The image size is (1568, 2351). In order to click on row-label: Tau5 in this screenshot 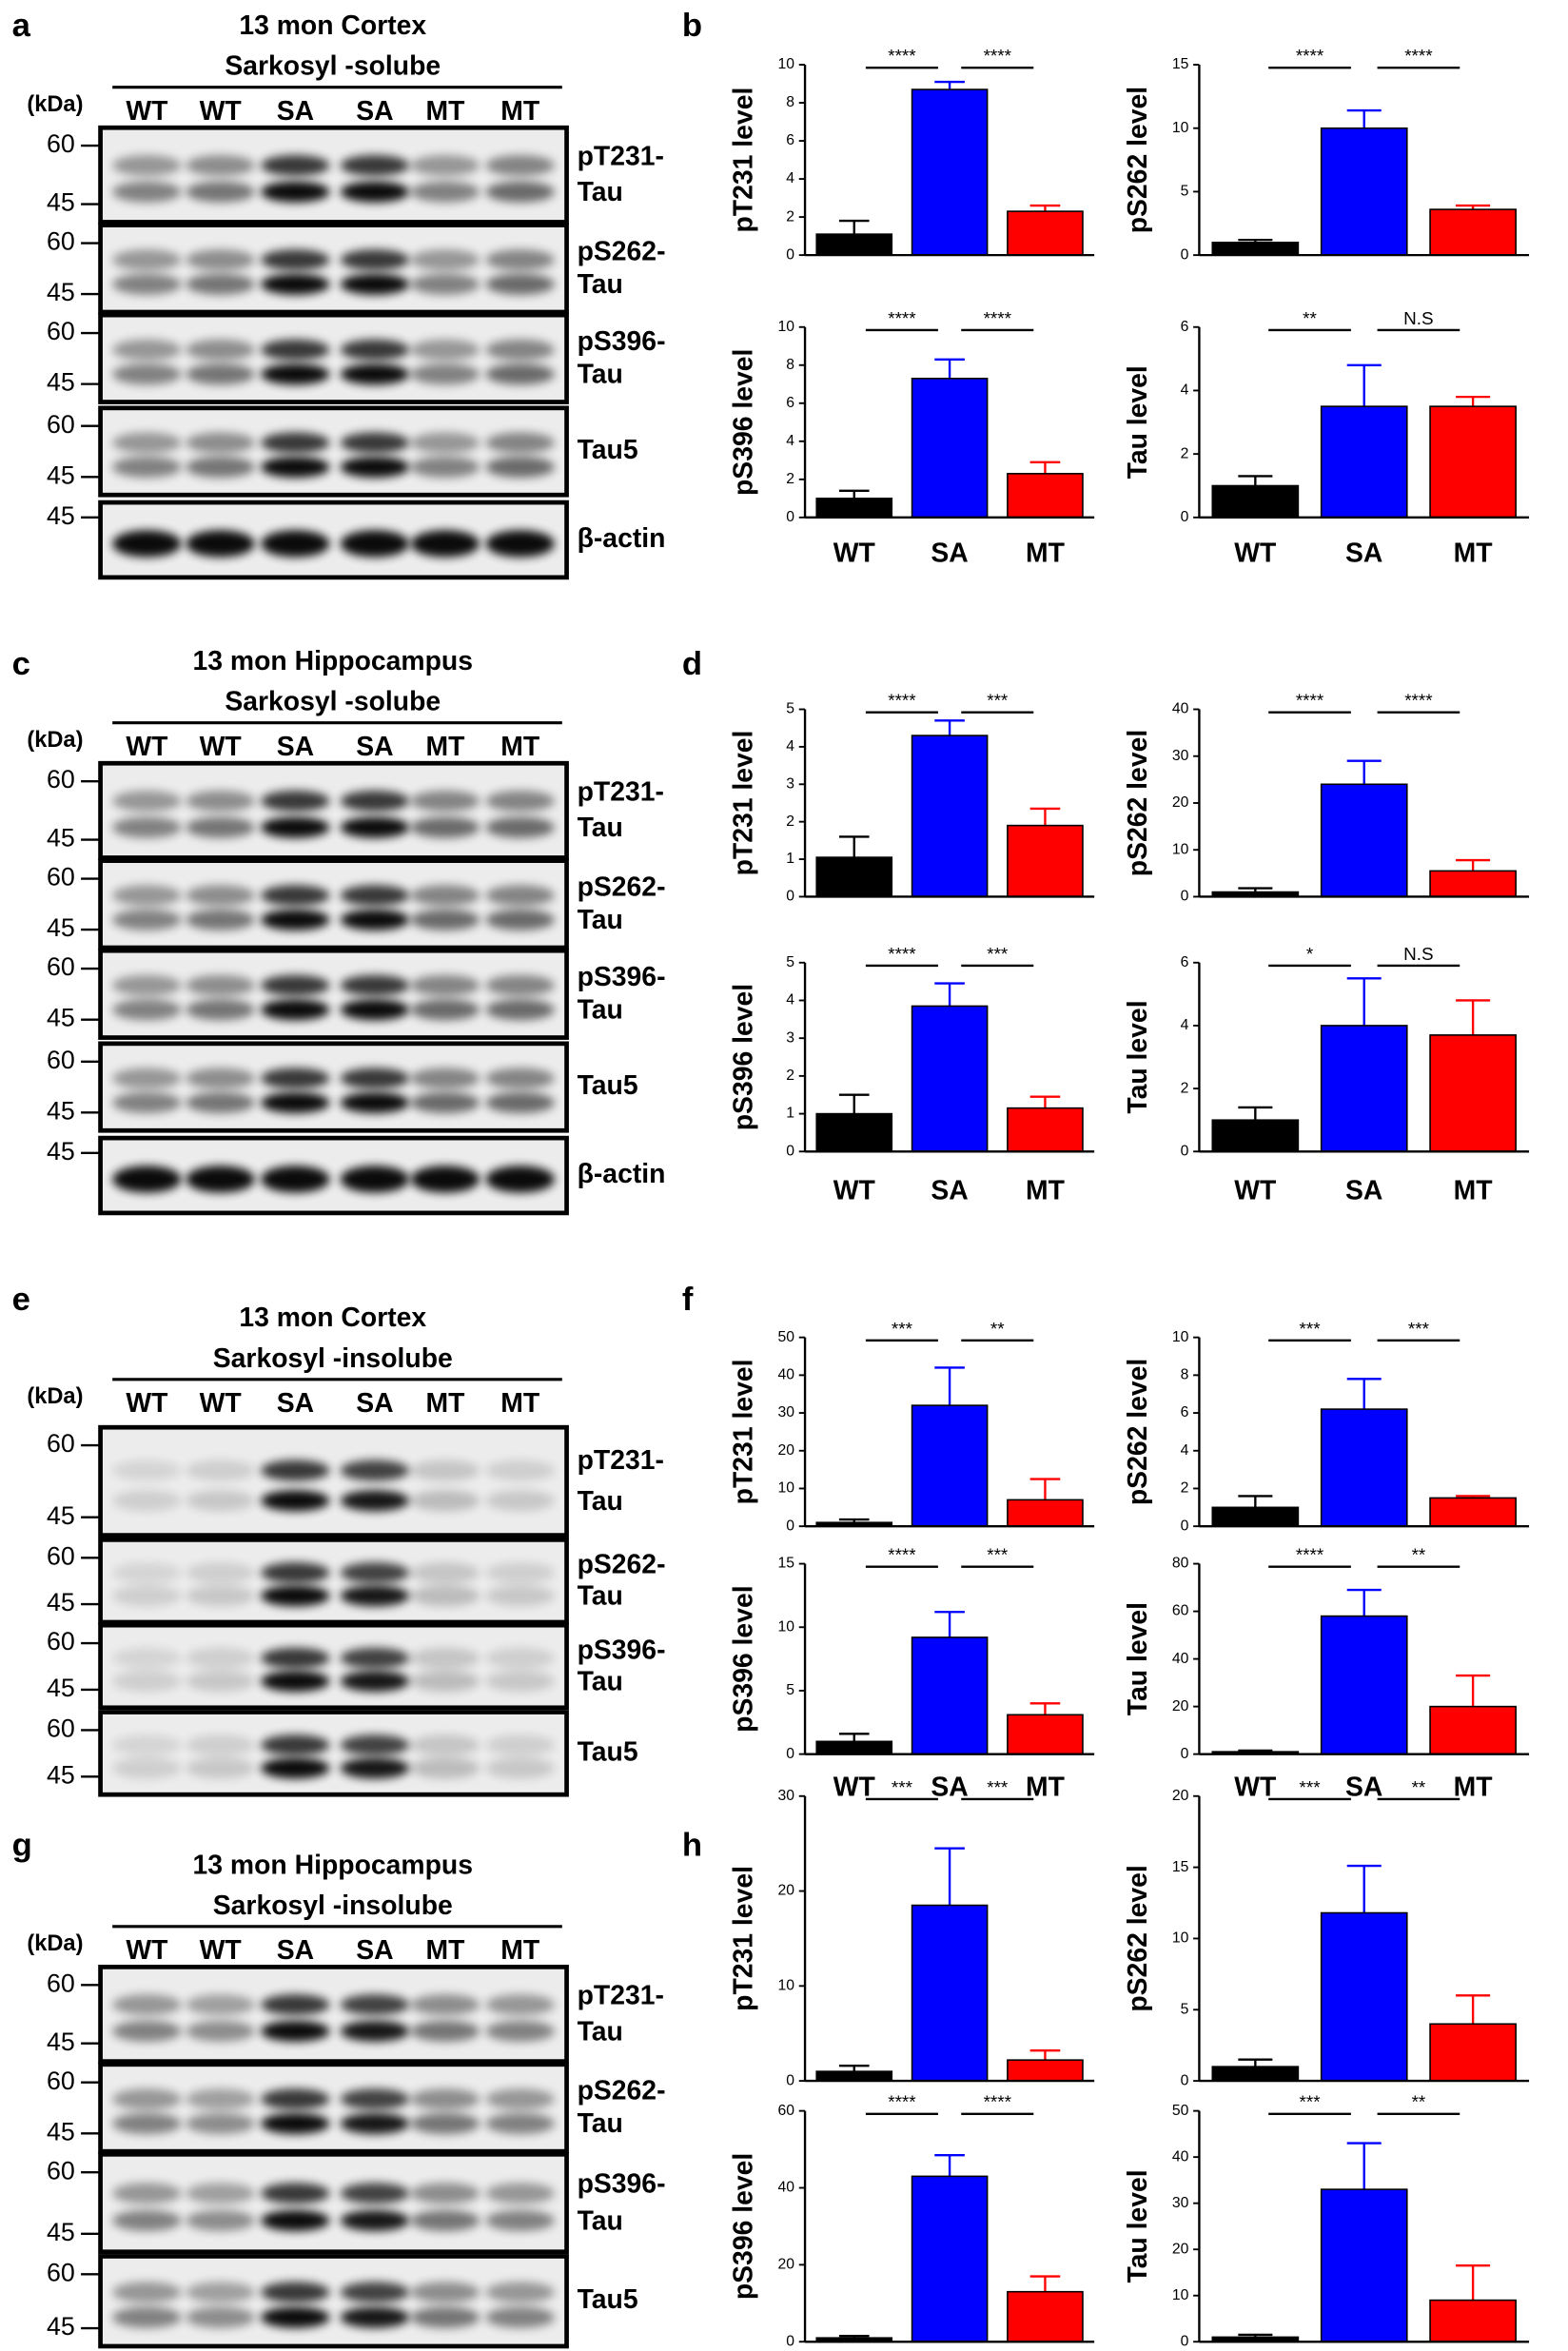, I will do `click(608, 2299)`.